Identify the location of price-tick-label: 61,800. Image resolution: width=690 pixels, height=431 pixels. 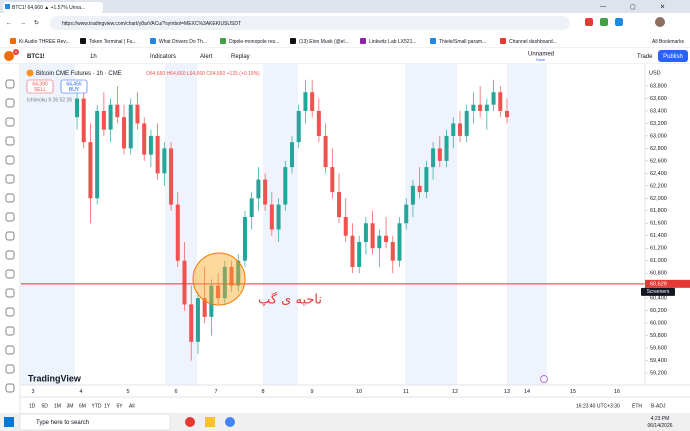
(658, 211).